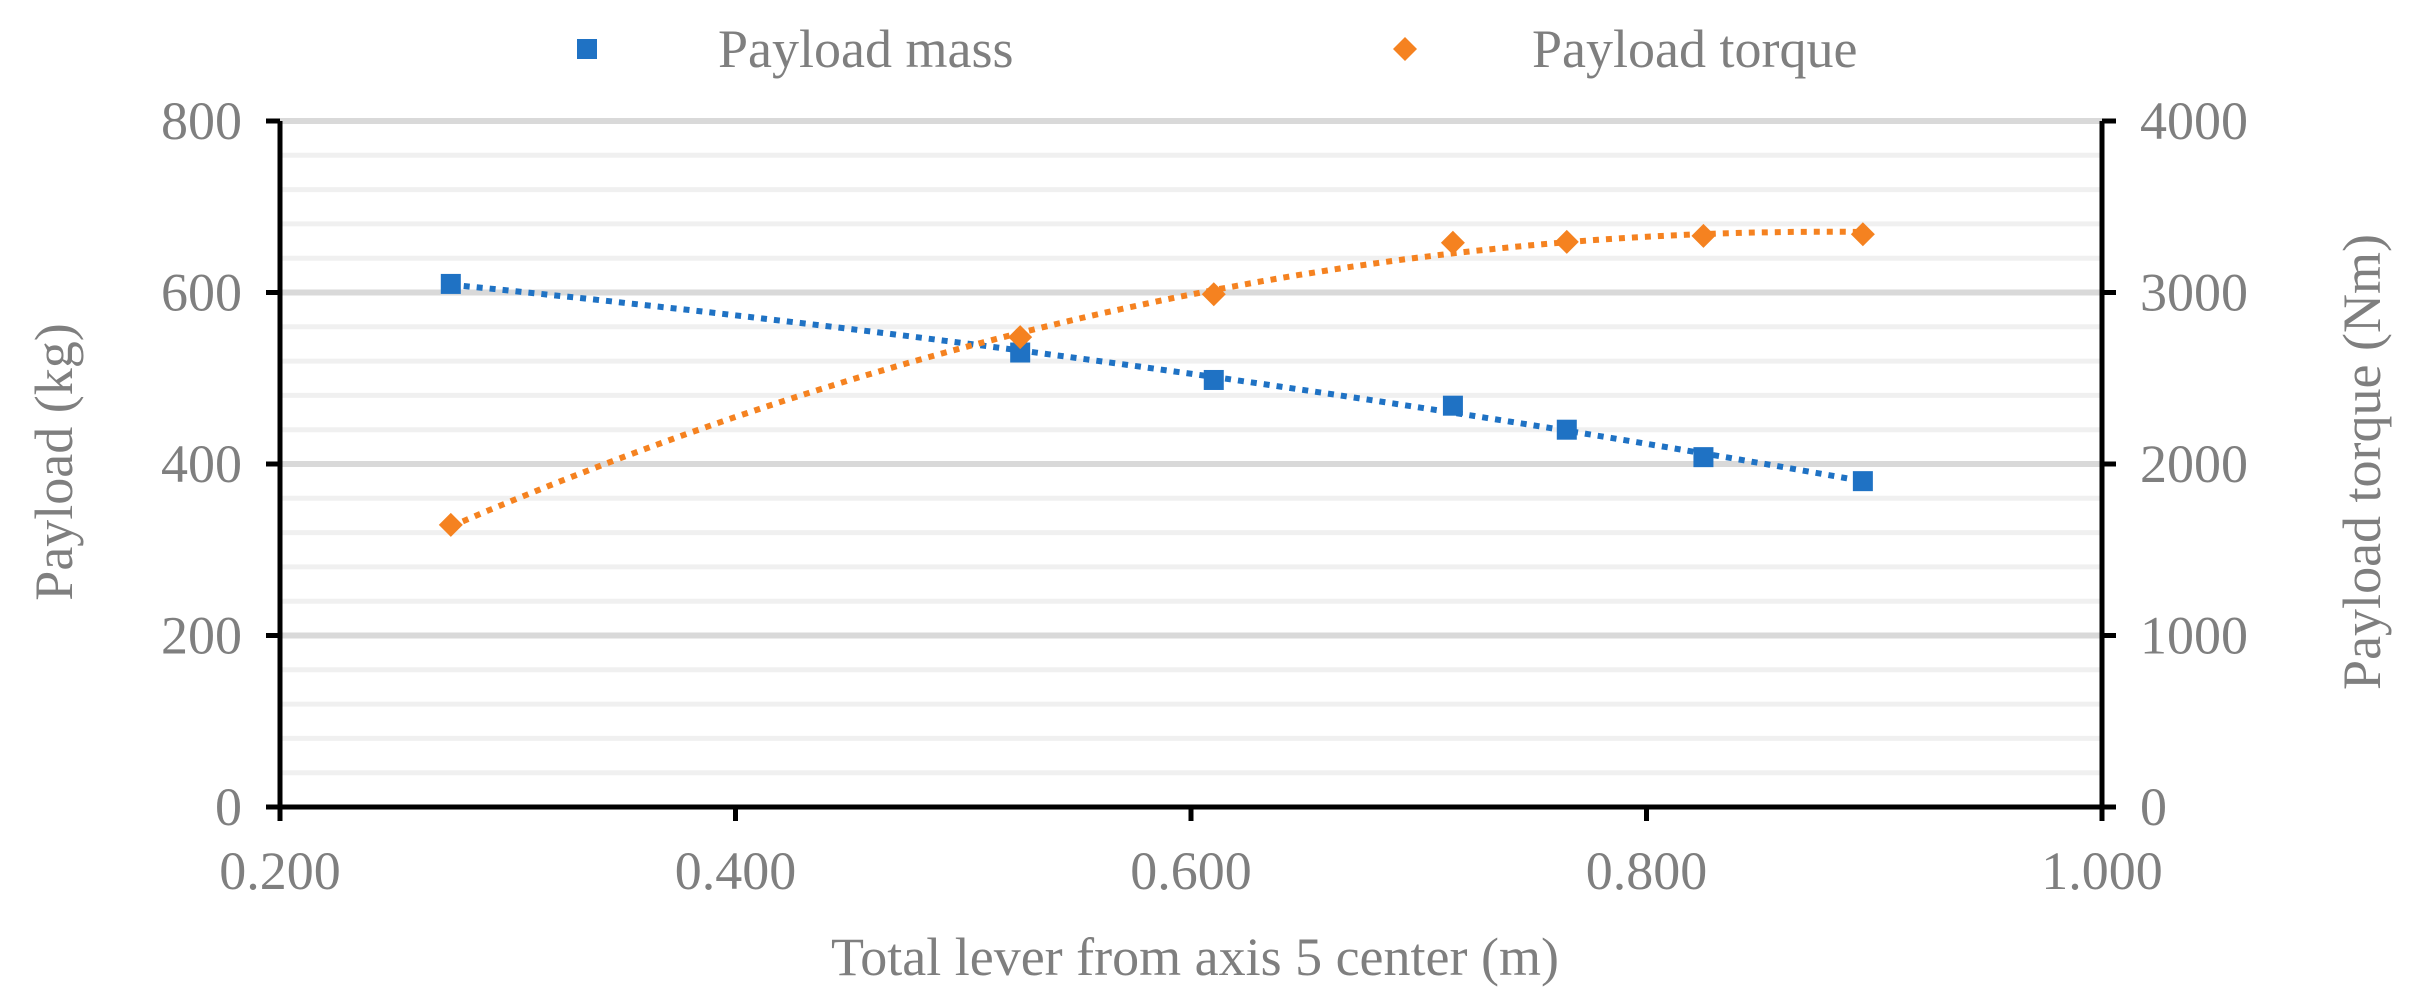 The image size is (2431, 1003). I want to click on y2-tick-label: 0, so click(2153, 807).